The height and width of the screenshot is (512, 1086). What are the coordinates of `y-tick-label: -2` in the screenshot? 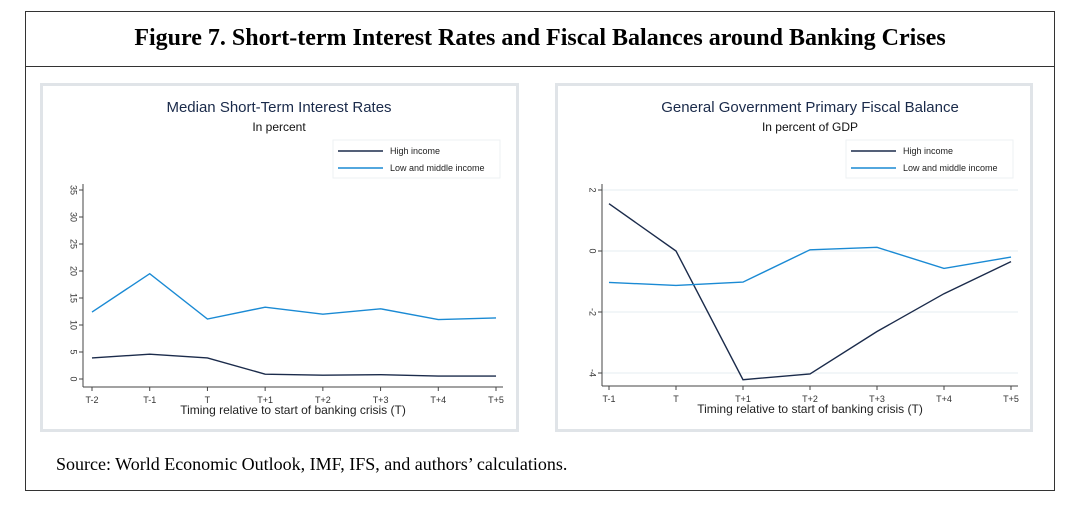 It's located at (593, 312).